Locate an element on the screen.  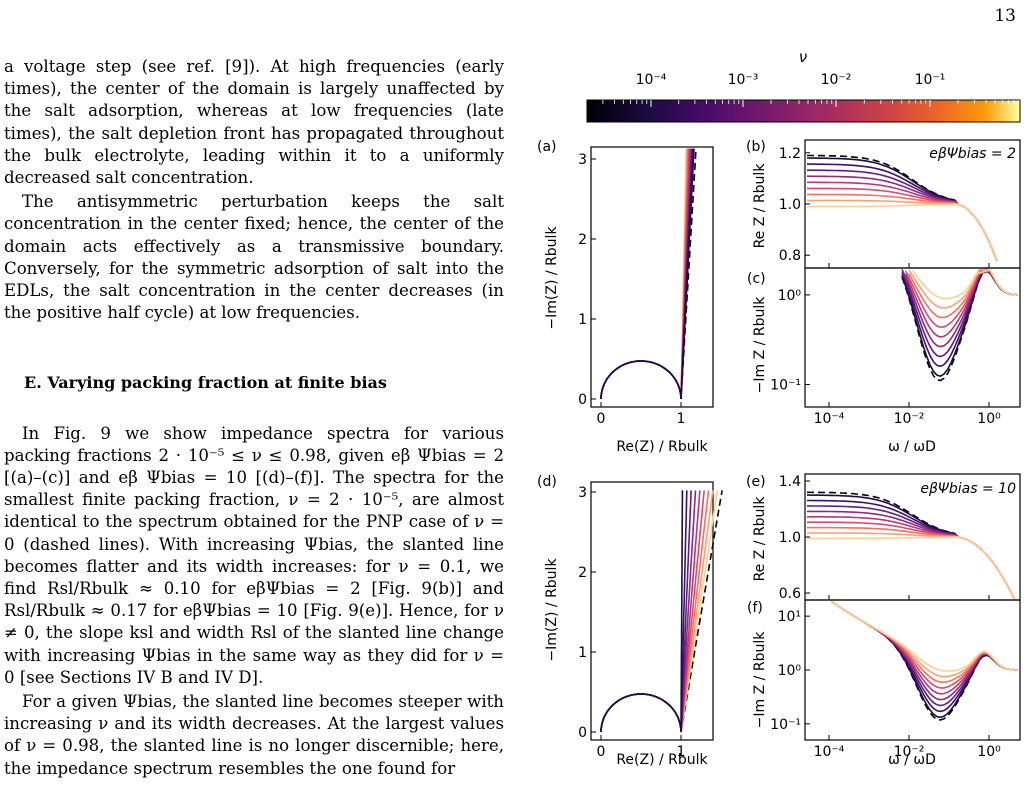
ylabel-e: Re Z / Rbulk is located at coordinates (760, 539).